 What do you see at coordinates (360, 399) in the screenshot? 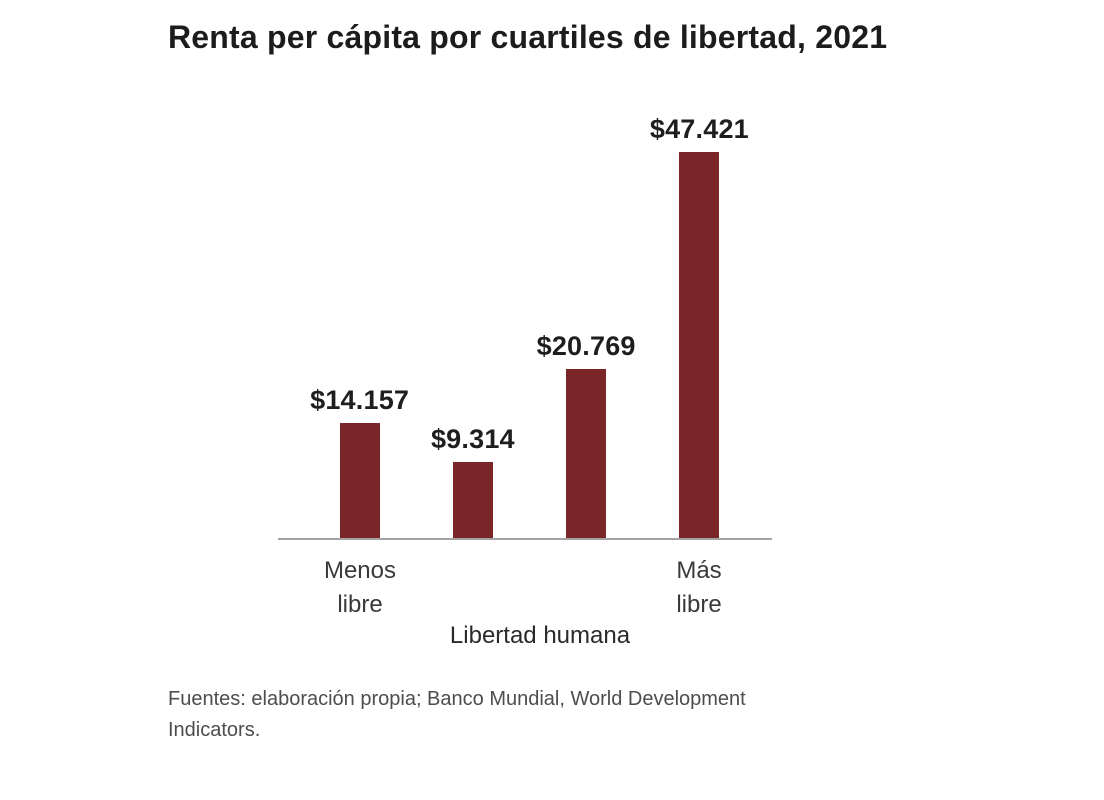
I see `bar-value-label: $14.157` at bounding box center [360, 399].